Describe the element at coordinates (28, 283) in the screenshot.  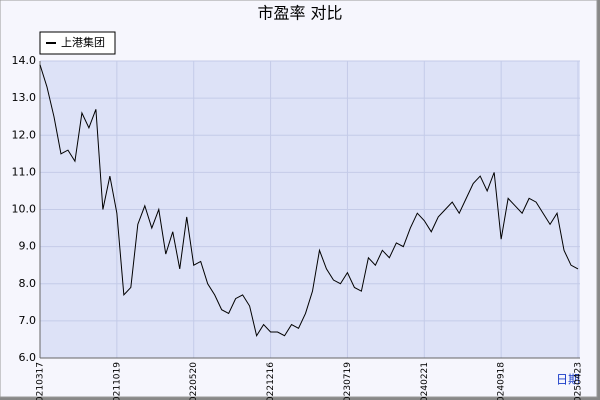
I see `y-tick-label: 8.0` at that location.